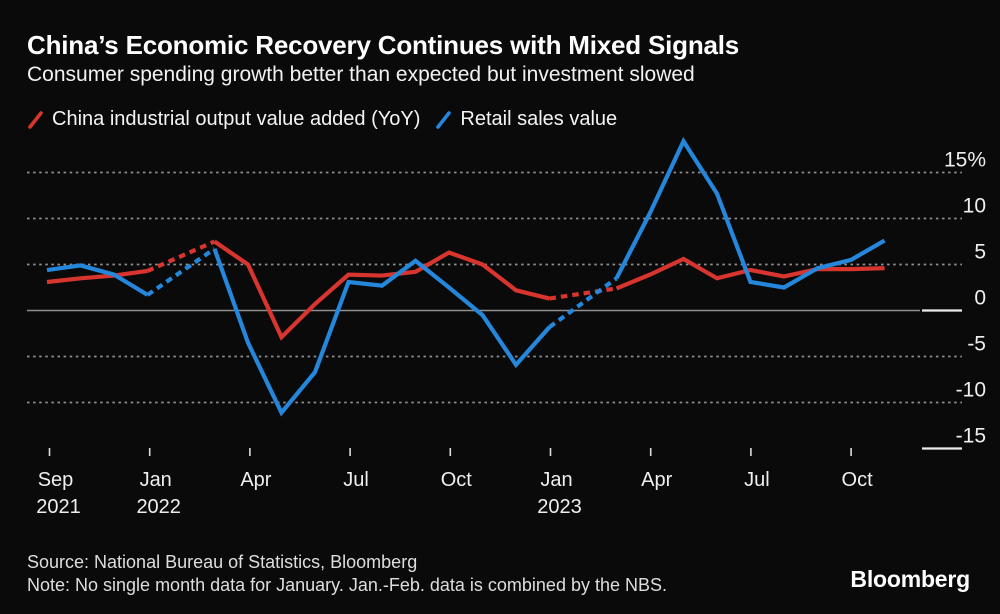  Describe the element at coordinates (35, 119) in the screenshot. I see `red-line-swatch-icon` at that location.